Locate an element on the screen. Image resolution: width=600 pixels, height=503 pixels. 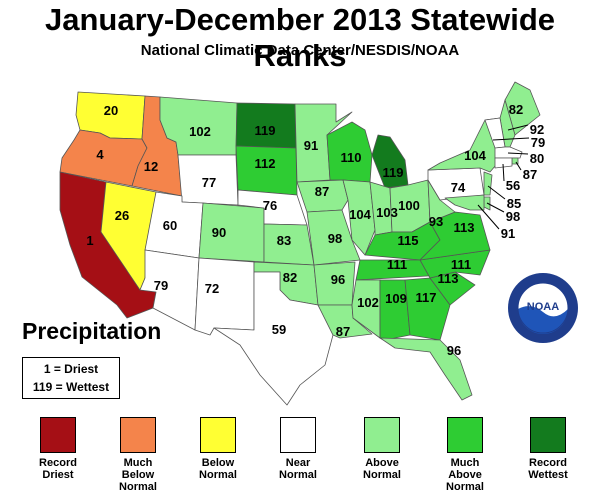
legend-item-above: Above Normal is located at coordinates (382, 449).